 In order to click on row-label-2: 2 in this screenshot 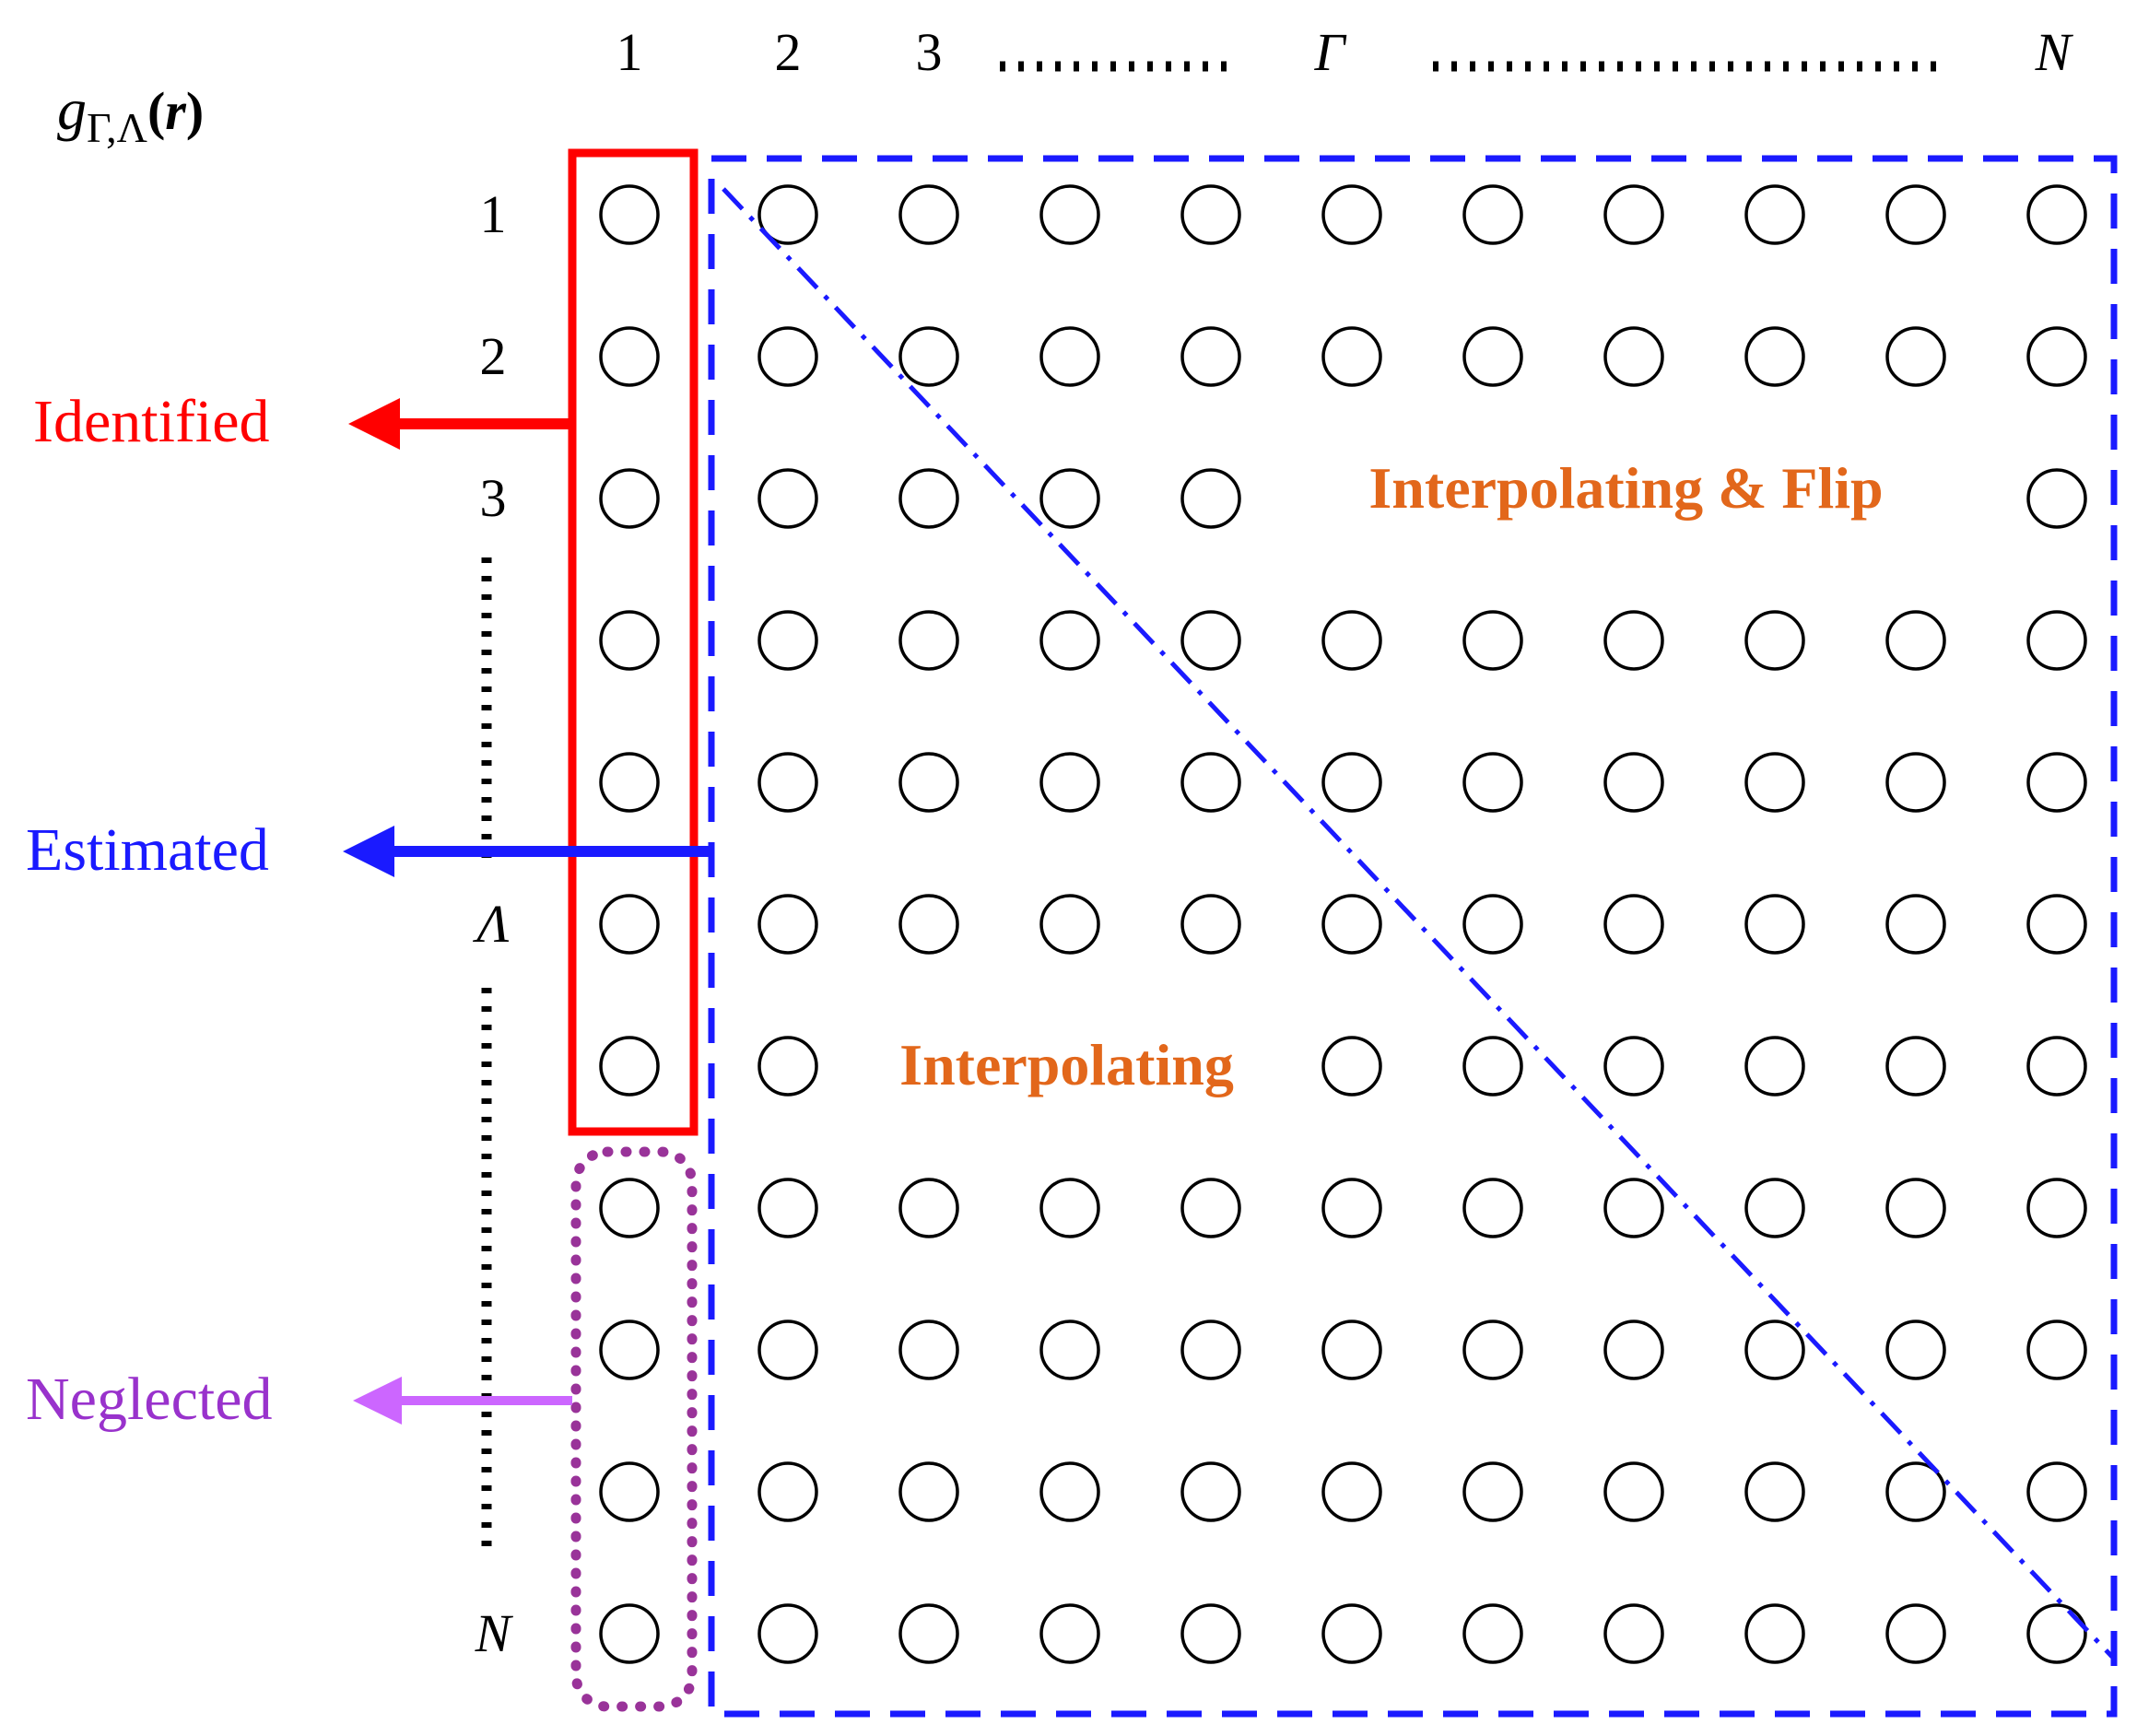, I will do `click(493, 356)`.